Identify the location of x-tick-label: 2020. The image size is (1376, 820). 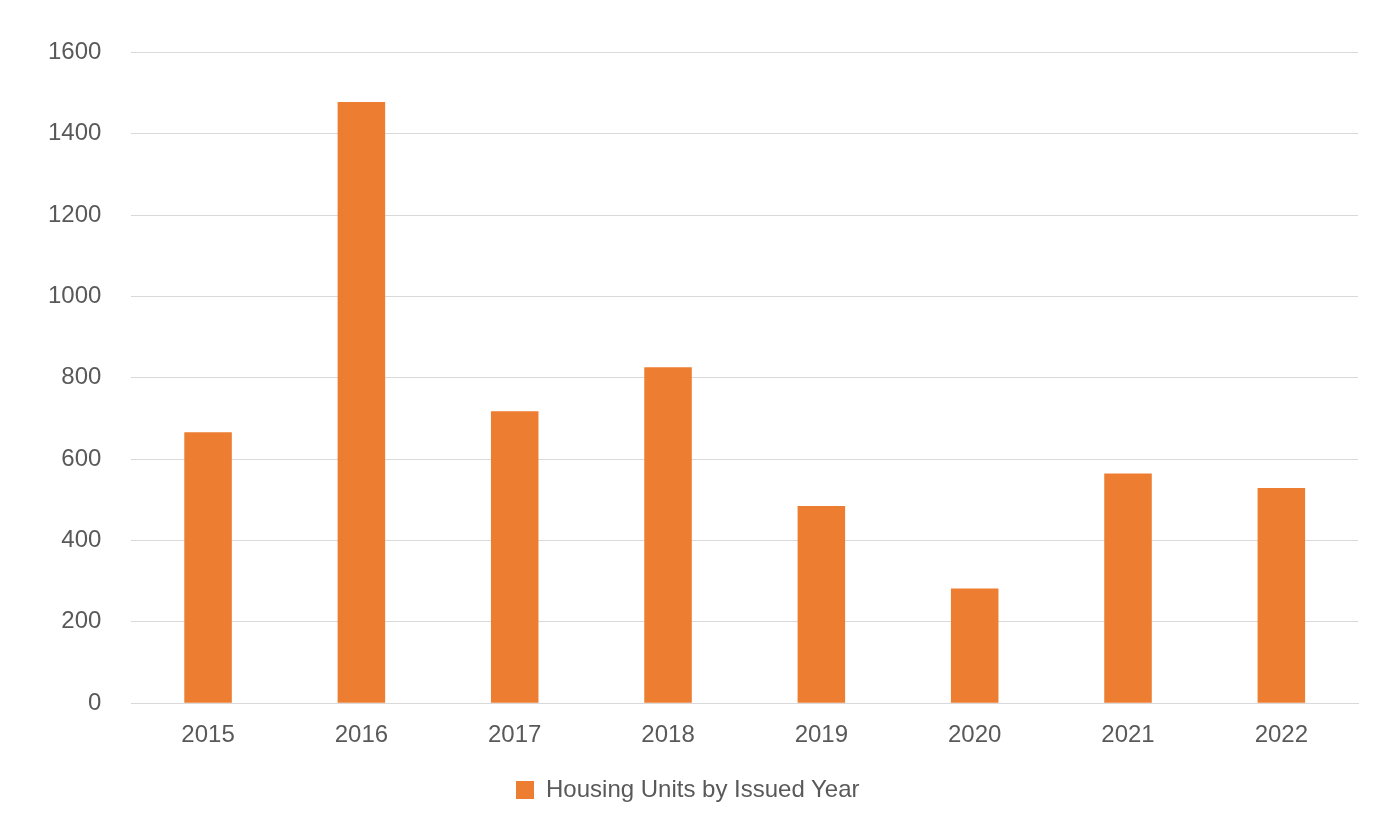
(974, 734).